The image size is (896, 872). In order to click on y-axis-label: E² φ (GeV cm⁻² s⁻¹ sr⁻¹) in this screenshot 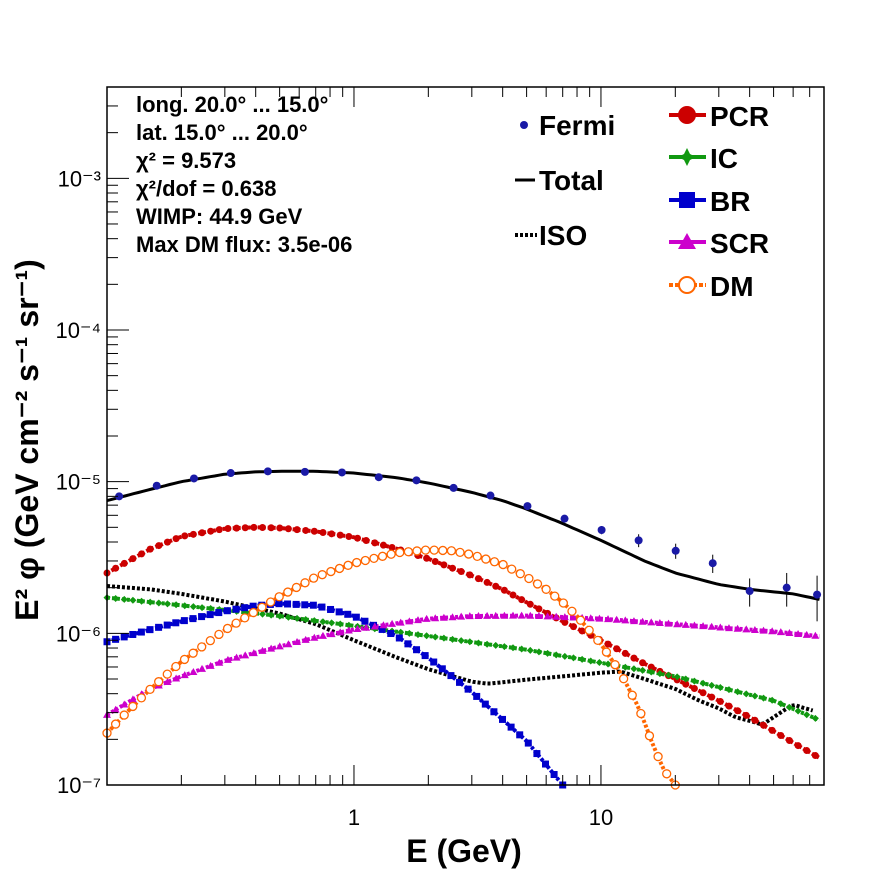, I will do `click(27, 440)`.